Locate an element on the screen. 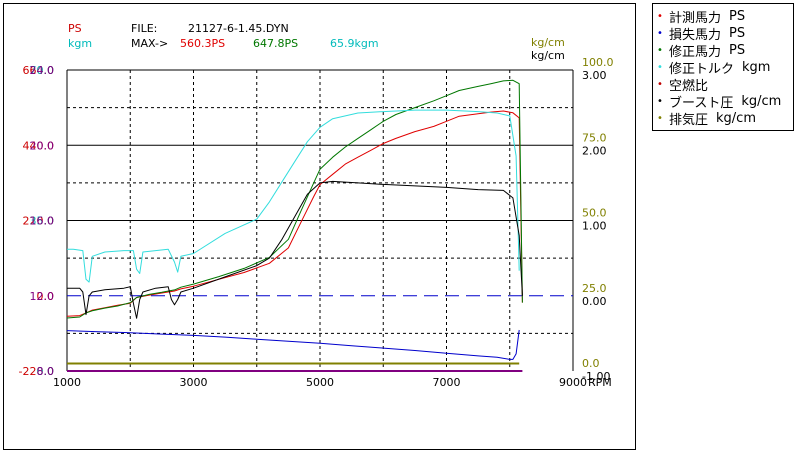 The width and height of the screenshot is (800, 460). y-tick-label-purple: 12.0 is located at coordinates (42, 296).